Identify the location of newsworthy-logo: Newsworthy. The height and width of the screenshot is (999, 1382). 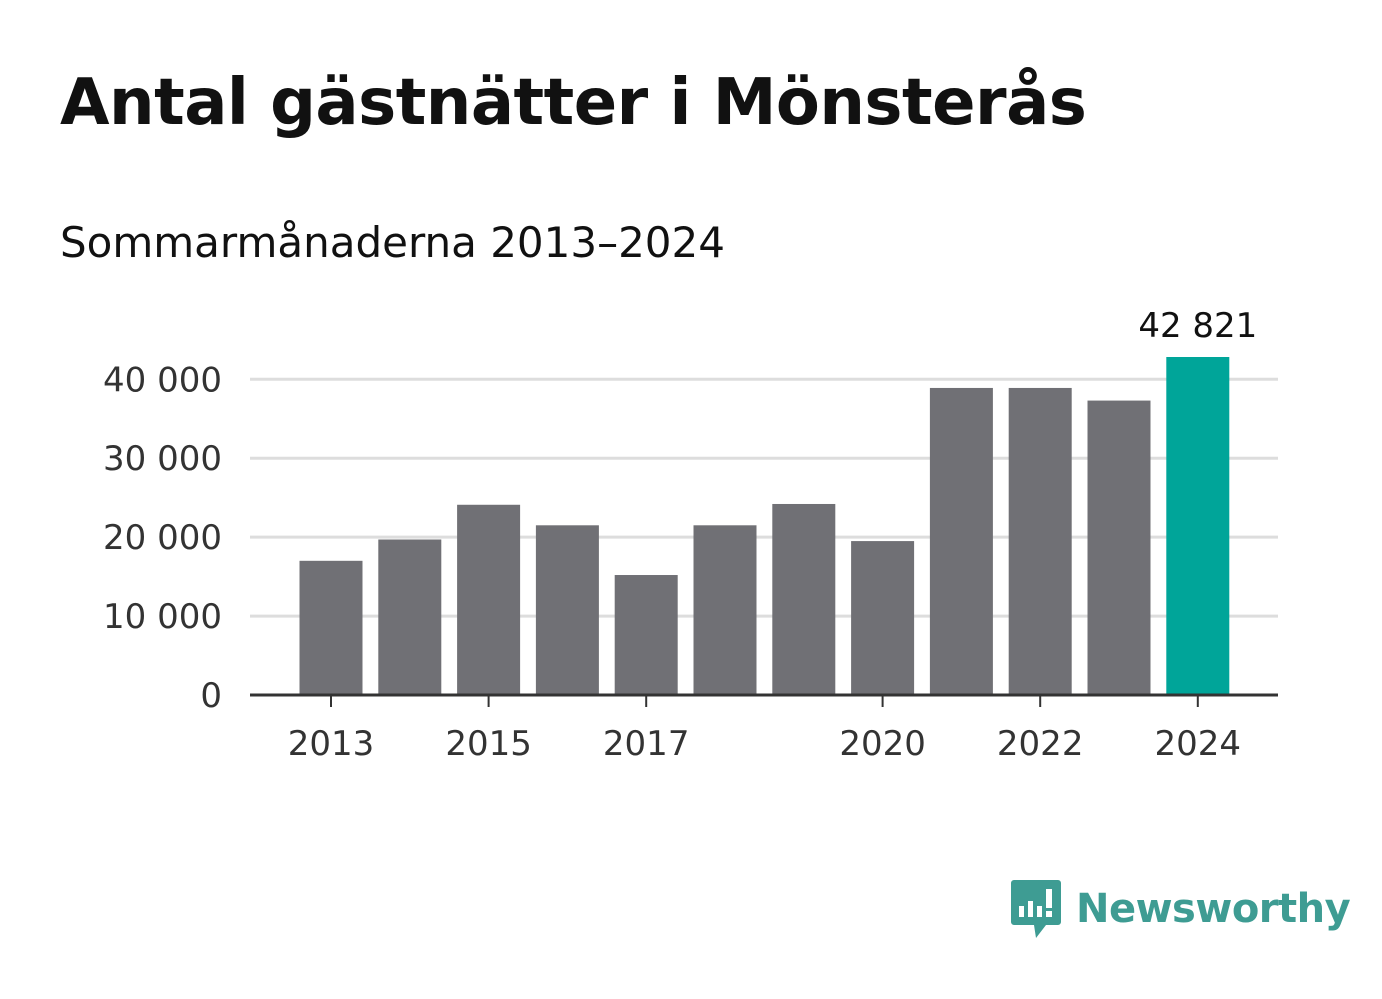
(1180, 909).